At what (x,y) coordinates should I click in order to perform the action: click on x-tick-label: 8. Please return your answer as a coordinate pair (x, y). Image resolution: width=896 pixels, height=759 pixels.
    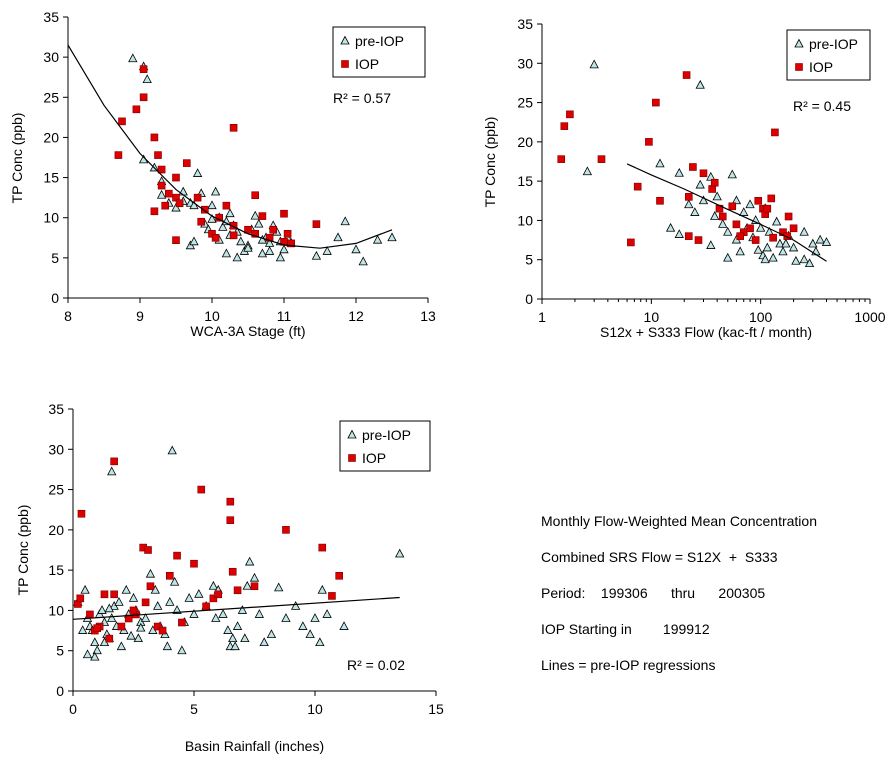
    Looking at the image, I should click on (68, 316).